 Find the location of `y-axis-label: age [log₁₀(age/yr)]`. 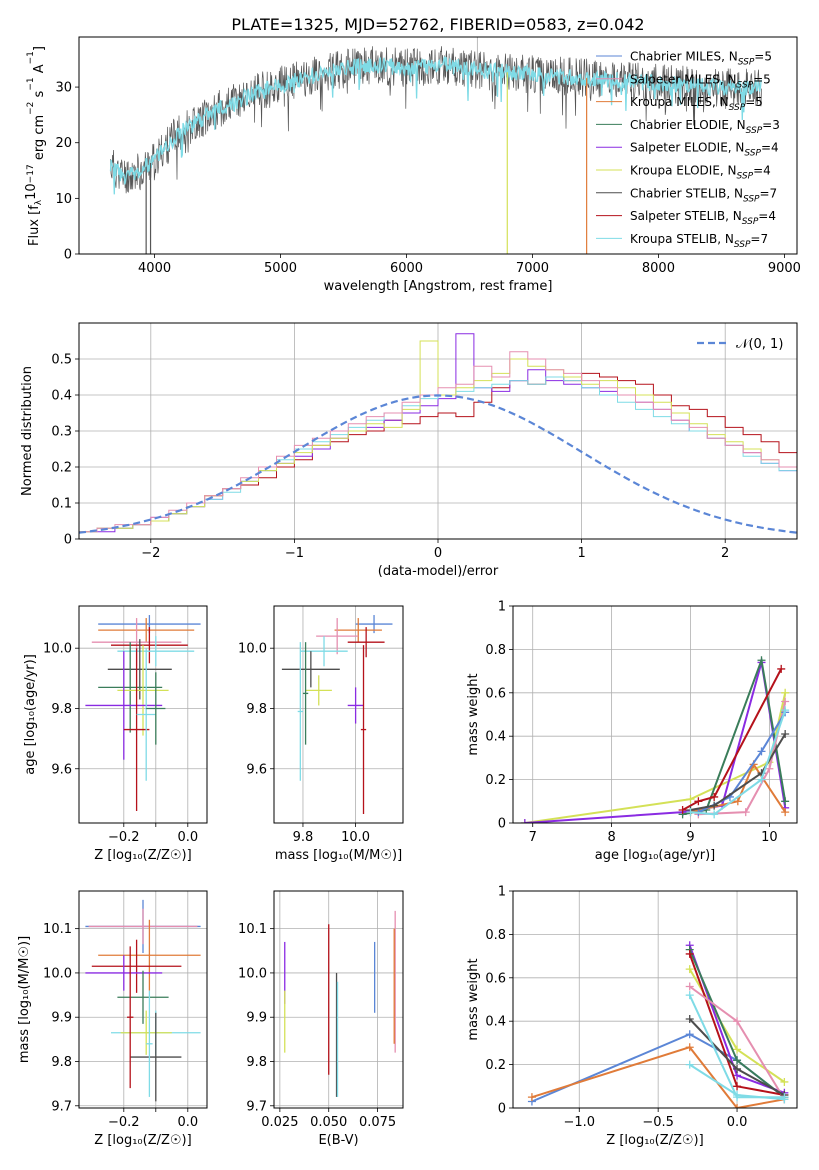

y-axis-label: age [log₁₀(age/yr)] is located at coordinates (30, 714).